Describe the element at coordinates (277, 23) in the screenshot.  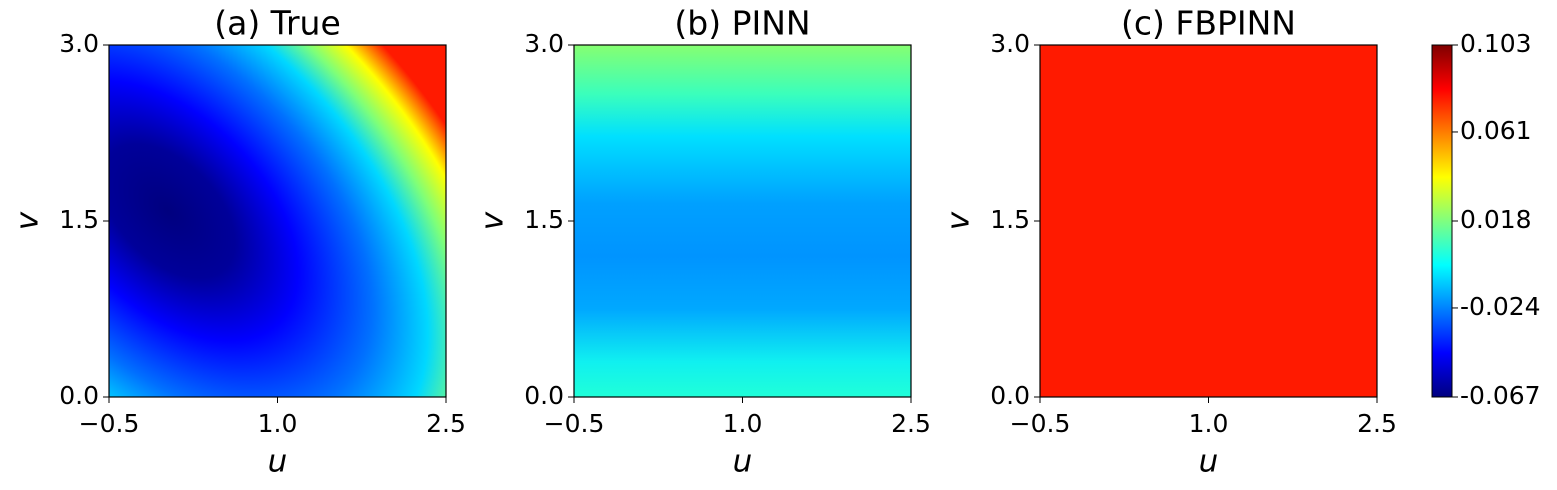
I see `chart-title: (a) True` at that location.